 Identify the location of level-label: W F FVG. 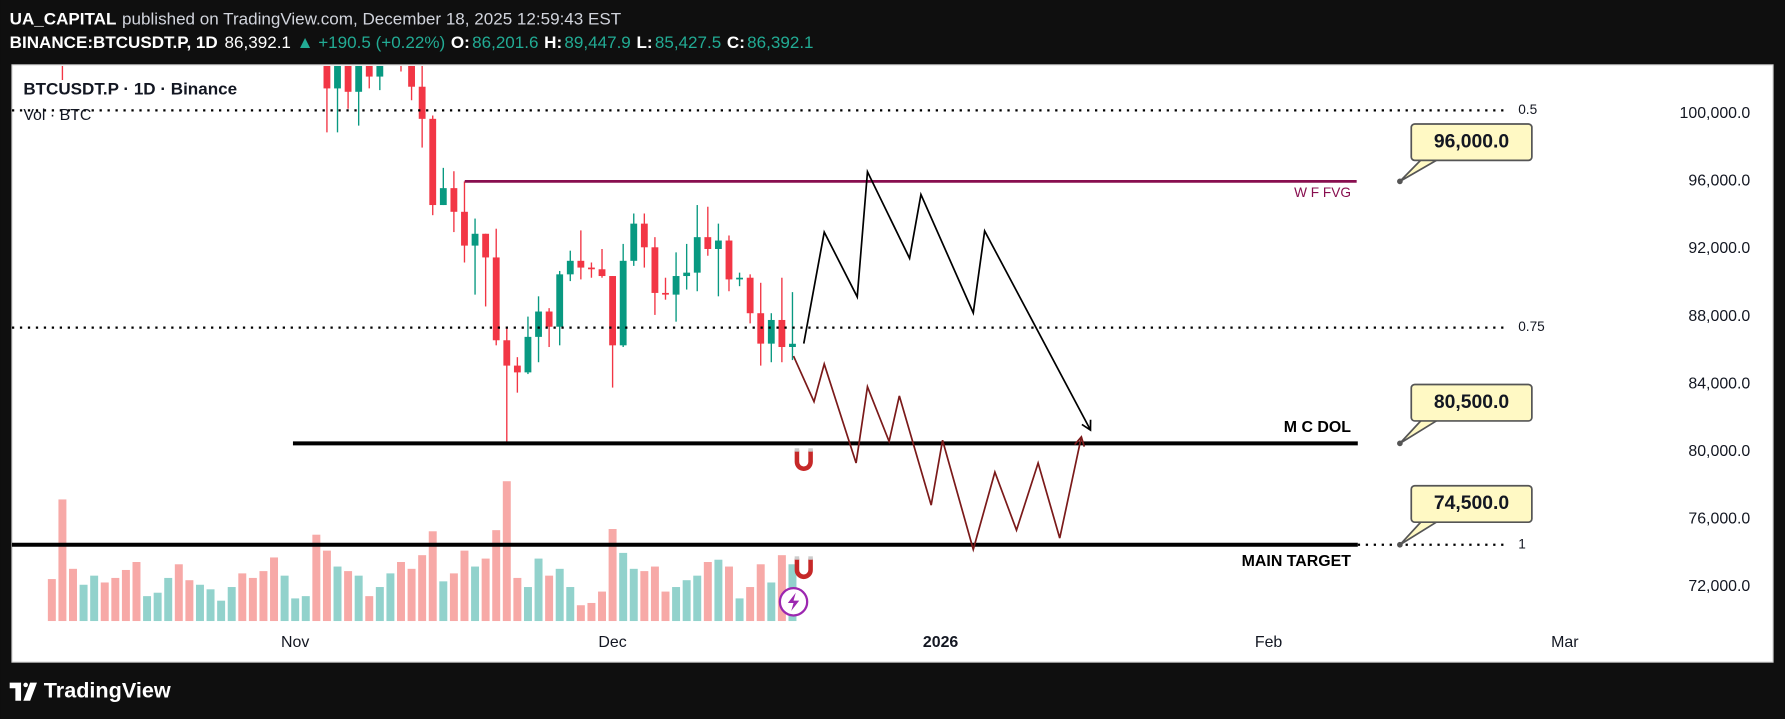
(1322, 192).